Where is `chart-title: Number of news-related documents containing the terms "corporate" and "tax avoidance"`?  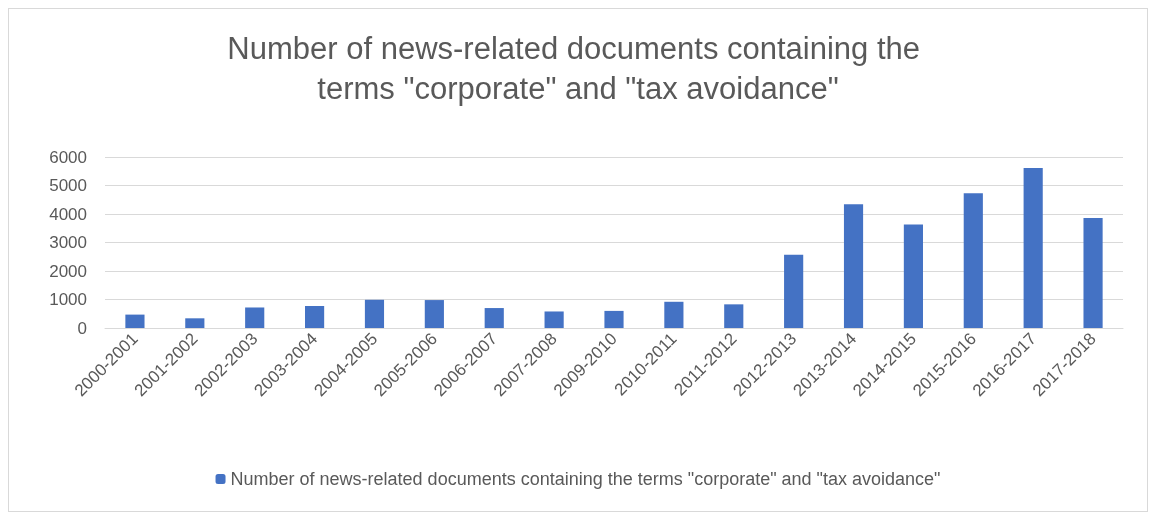
chart-title: Number of news-related documents containing the terms "corporate" and "tax avoidance" is located at coordinates (578, 68).